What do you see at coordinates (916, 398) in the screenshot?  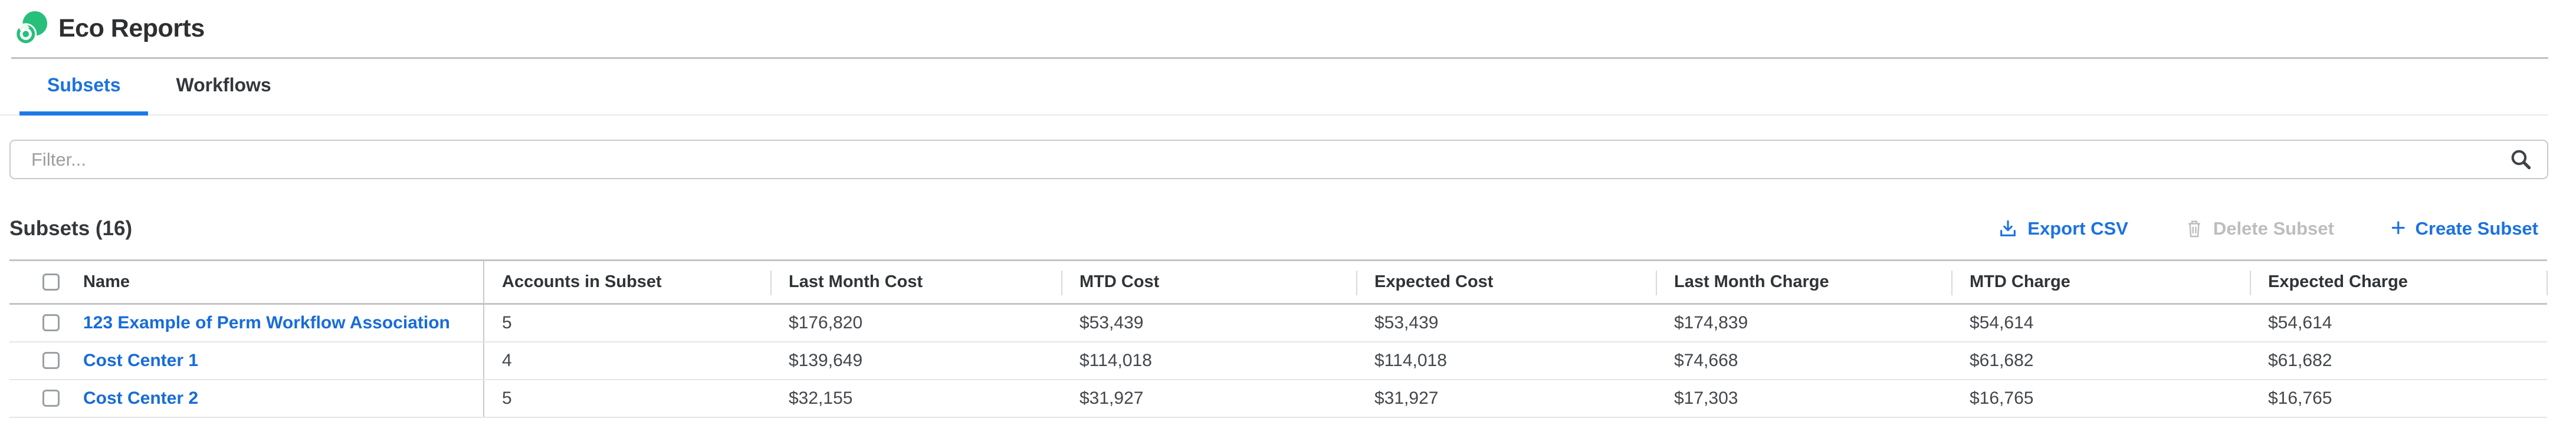 I see `last-month-cost-cell: $32,155` at bounding box center [916, 398].